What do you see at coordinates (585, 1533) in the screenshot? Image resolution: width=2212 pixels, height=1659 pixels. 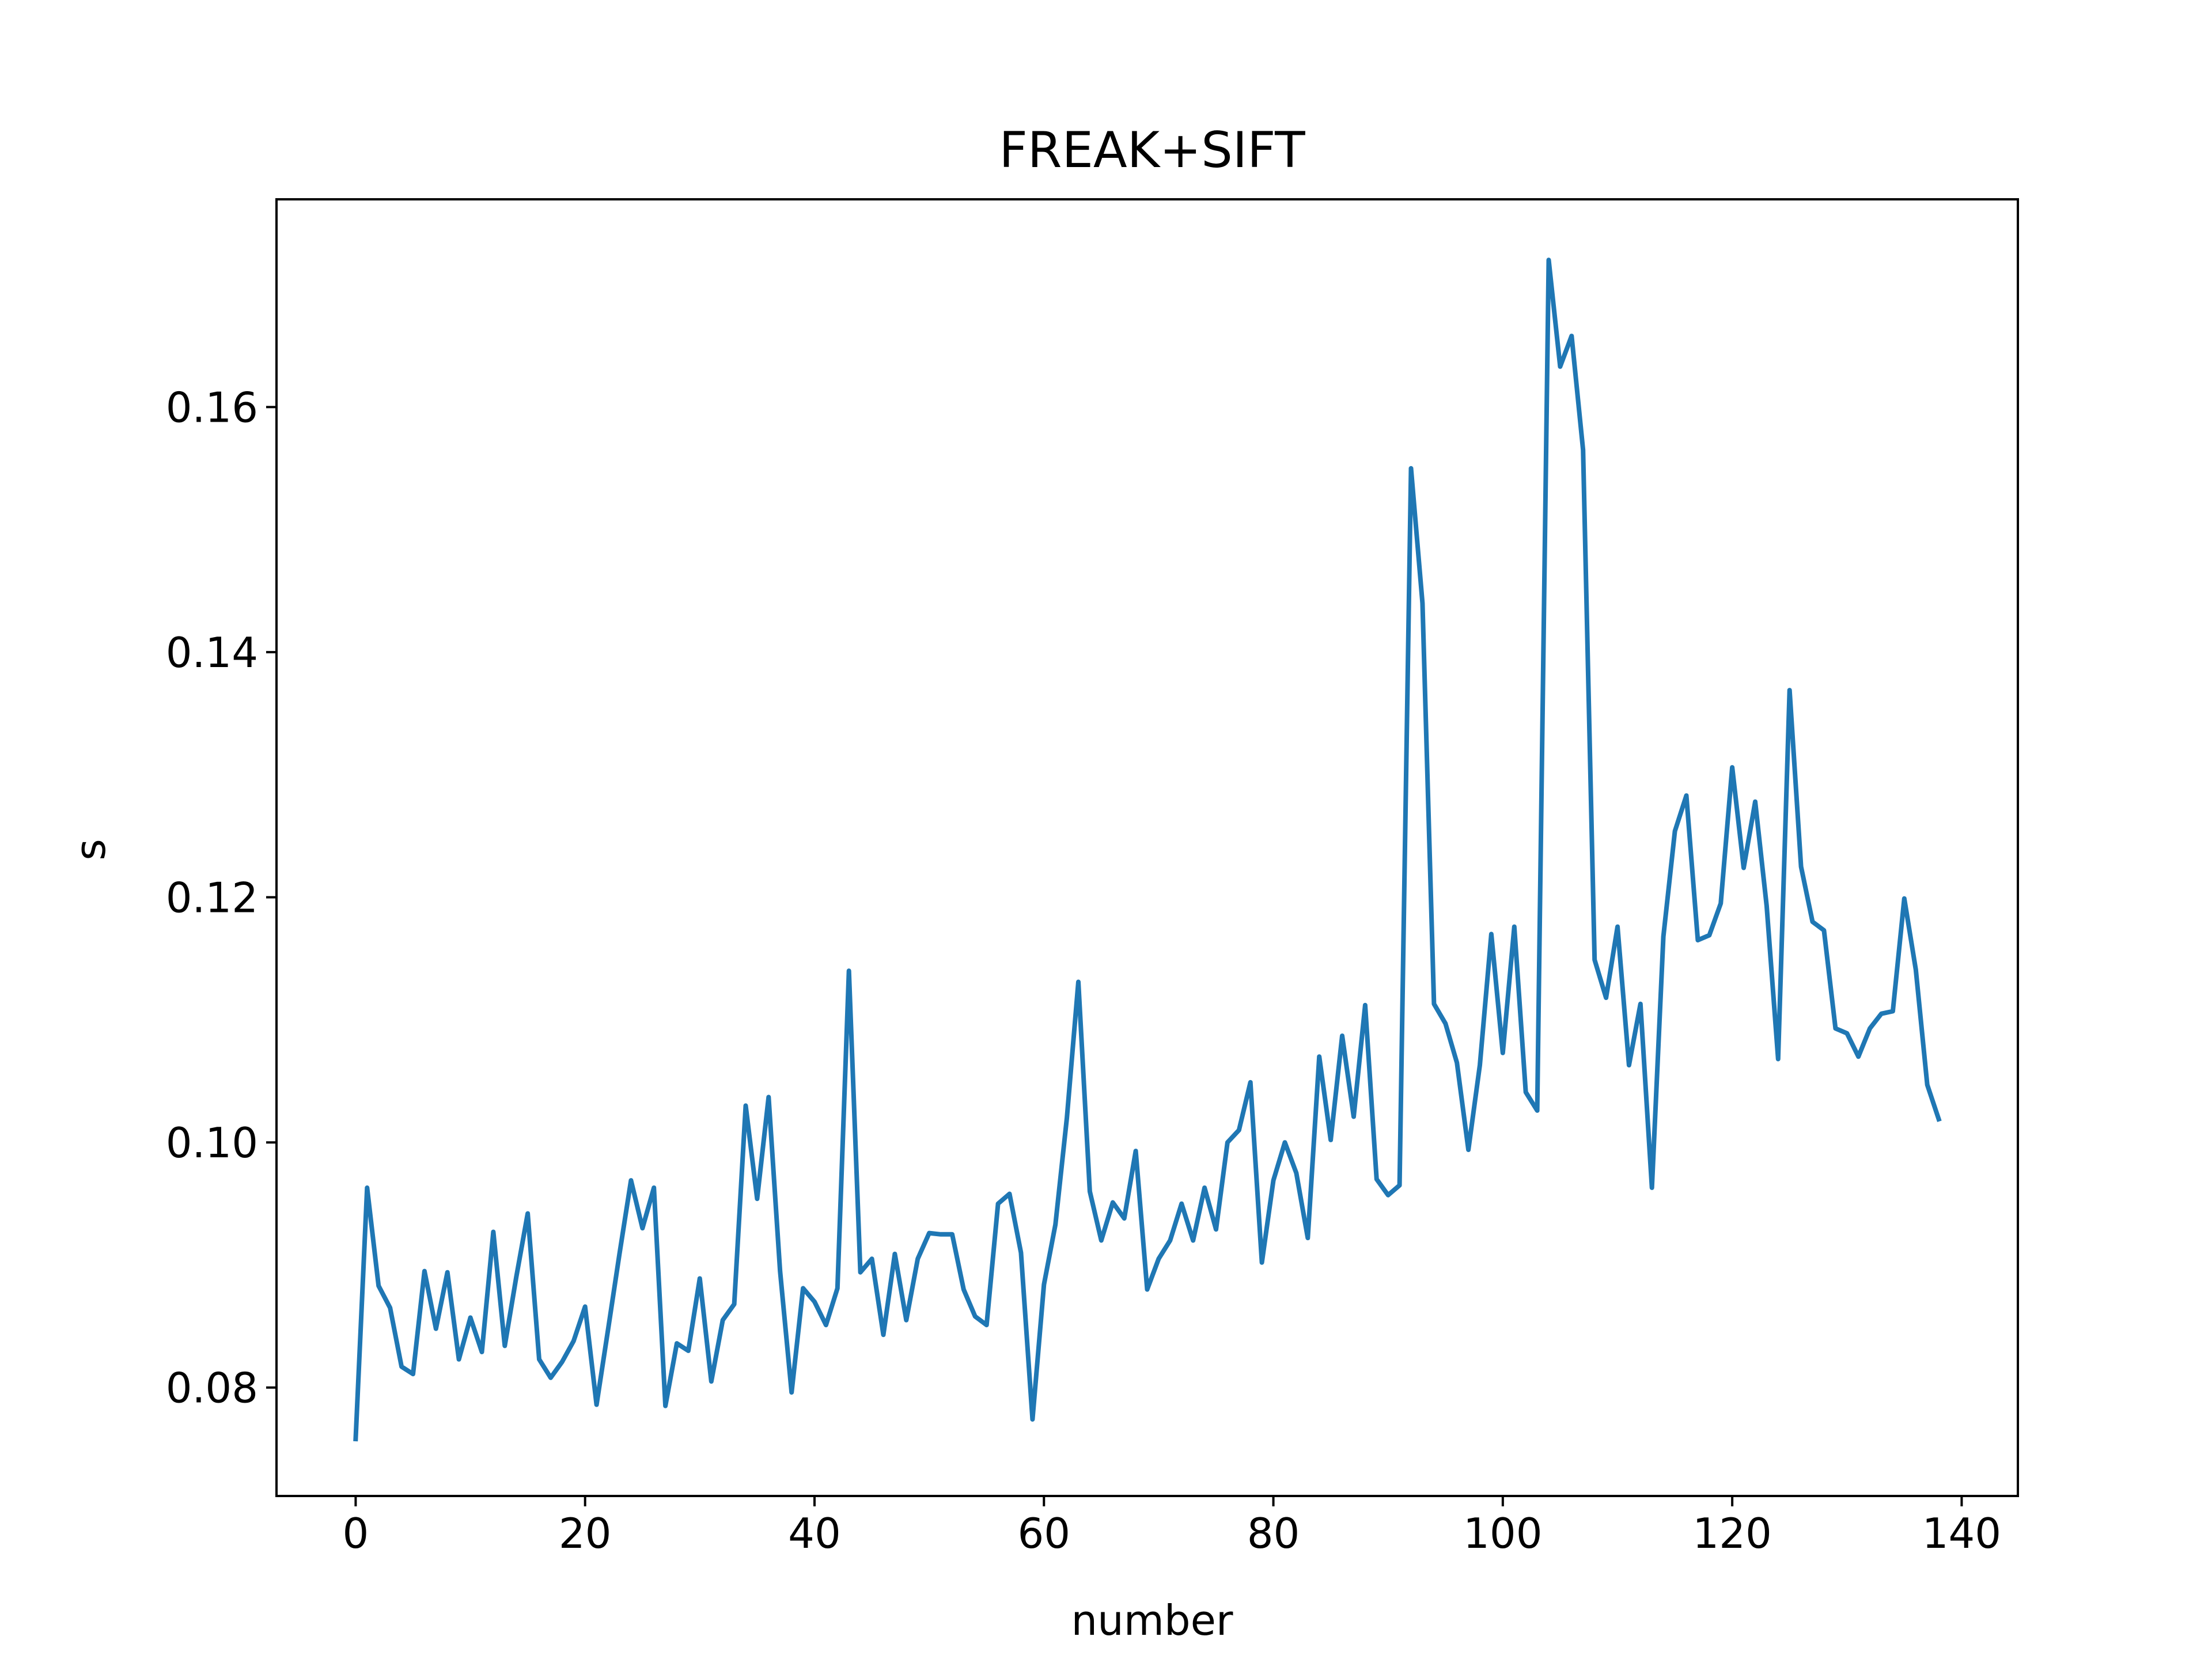 I see `x-tick-label: 20` at bounding box center [585, 1533].